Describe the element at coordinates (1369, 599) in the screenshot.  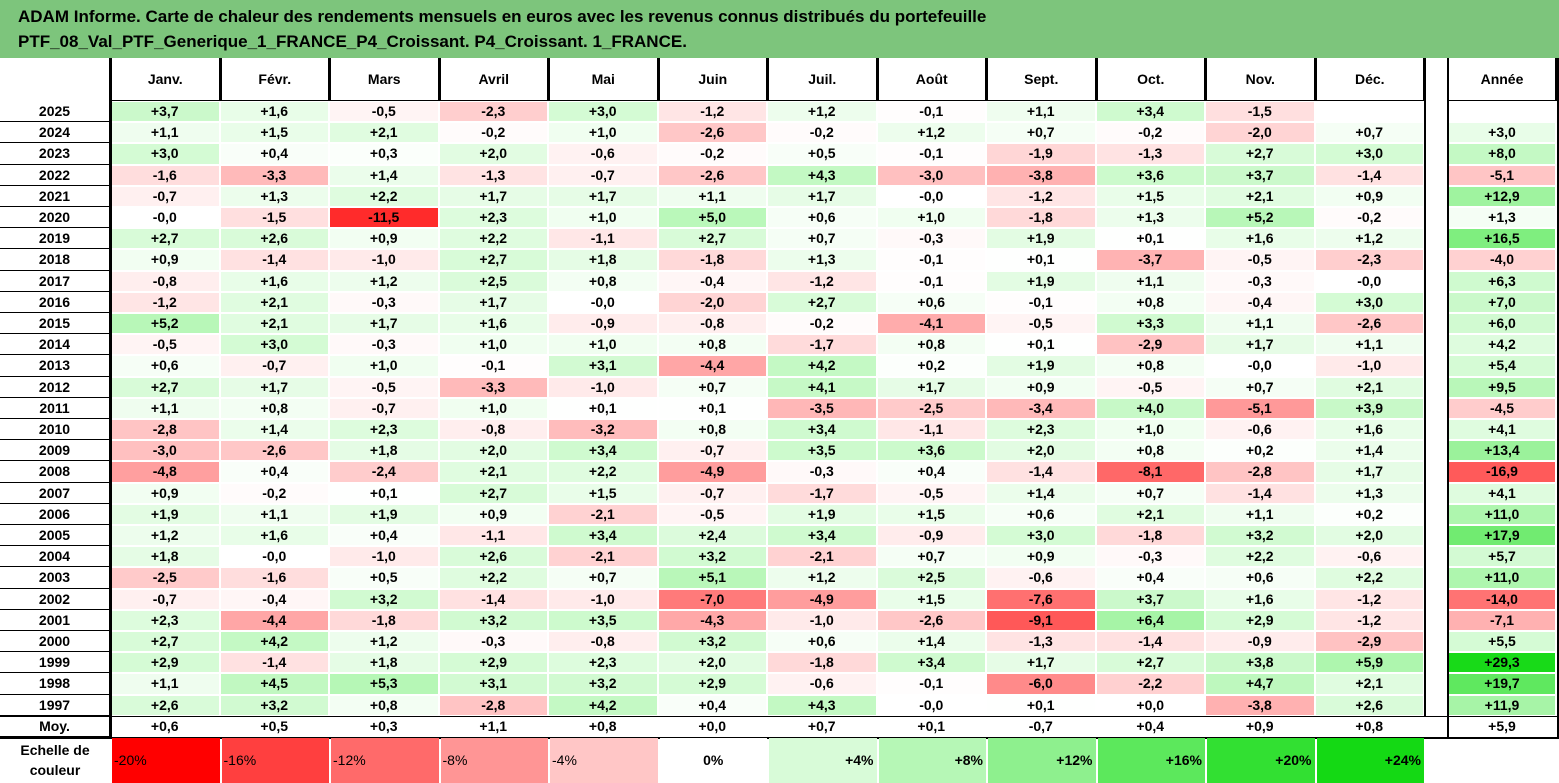
I see `monthly-return-cell: -1,2` at that location.